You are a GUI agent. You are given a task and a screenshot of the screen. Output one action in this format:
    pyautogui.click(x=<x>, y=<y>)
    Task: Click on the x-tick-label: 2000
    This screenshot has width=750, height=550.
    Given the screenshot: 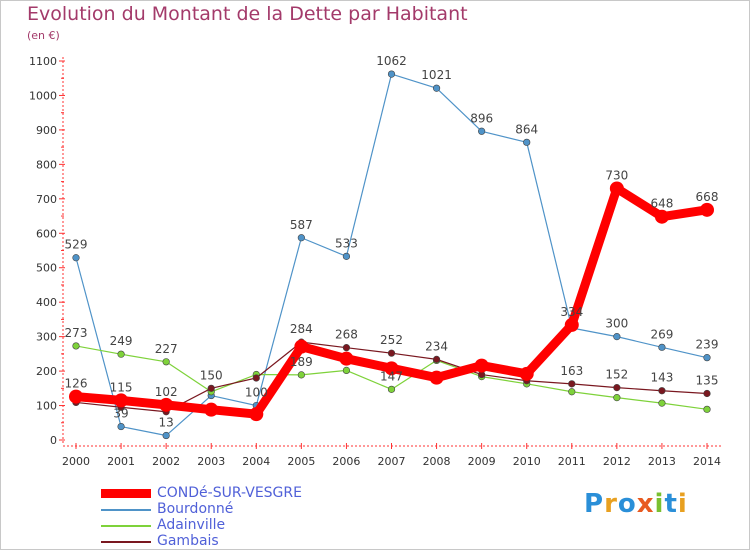 What is the action you would take?
    pyautogui.click(x=76, y=461)
    